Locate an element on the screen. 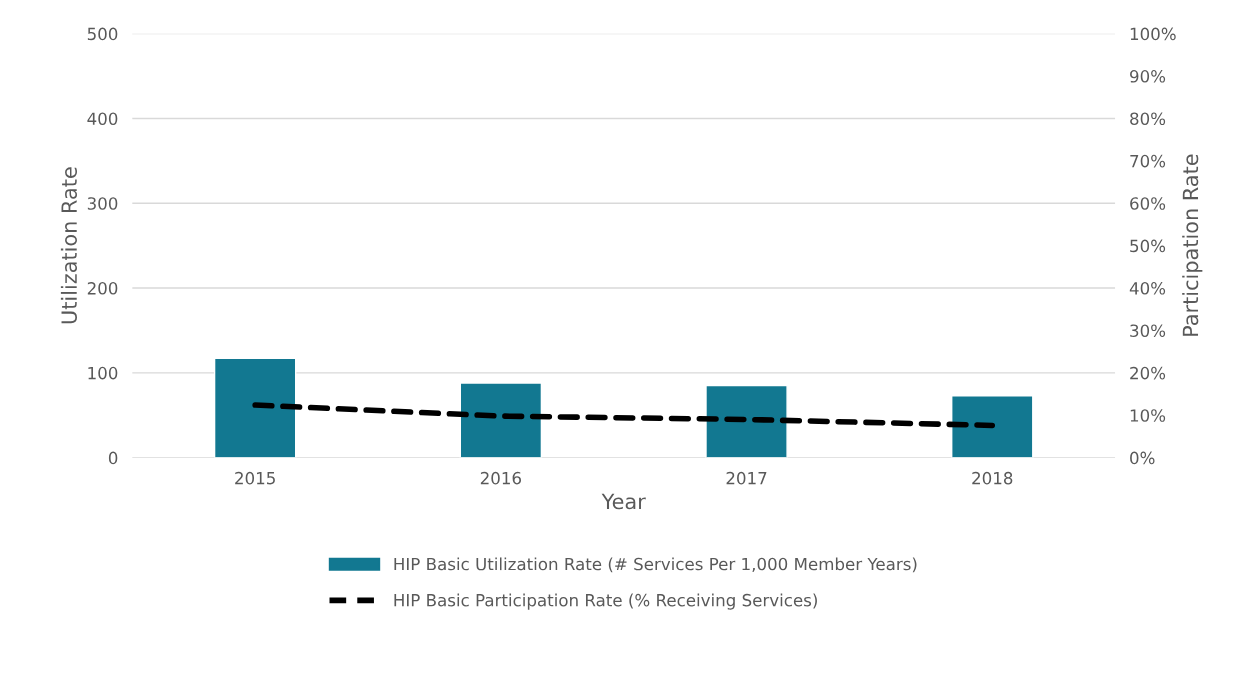 The width and height of the screenshot is (1260, 673). y2-axis-title: Participation Rate is located at coordinates (1192, 245).